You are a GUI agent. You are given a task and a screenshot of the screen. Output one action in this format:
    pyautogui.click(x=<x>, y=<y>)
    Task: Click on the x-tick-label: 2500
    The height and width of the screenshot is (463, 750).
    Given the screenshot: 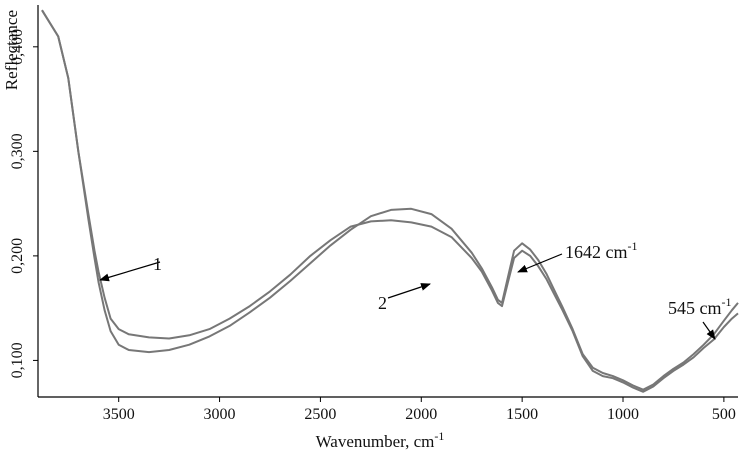 What is the action you would take?
    pyautogui.click(x=320, y=414)
    